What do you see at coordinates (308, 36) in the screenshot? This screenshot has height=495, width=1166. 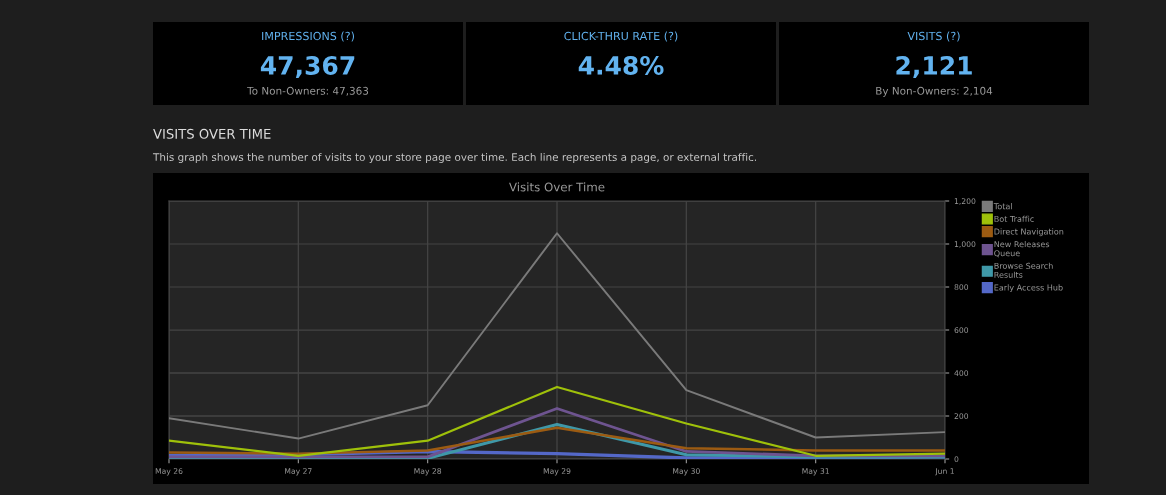 I see `text: IMPRESSIONS (?)` at bounding box center [308, 36].